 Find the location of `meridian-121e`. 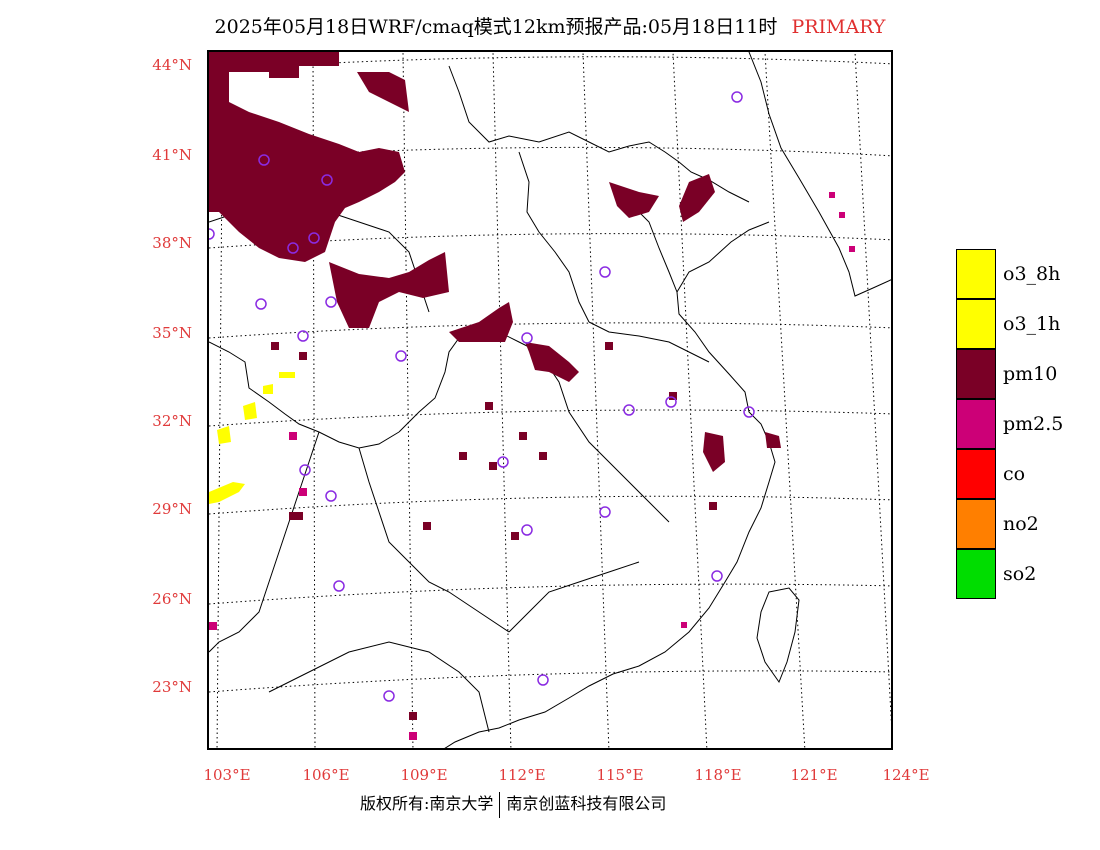

meridian-121e is located at coordinates (785, 400).